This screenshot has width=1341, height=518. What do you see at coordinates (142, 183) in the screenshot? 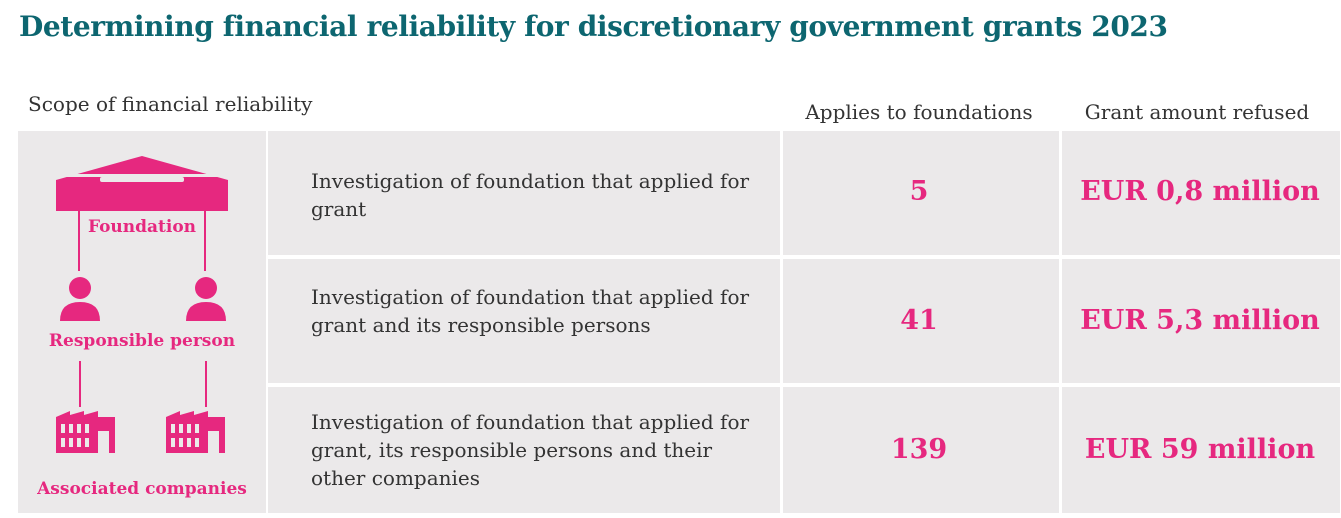
I see `building-icon` at bounding box center [142, 183].